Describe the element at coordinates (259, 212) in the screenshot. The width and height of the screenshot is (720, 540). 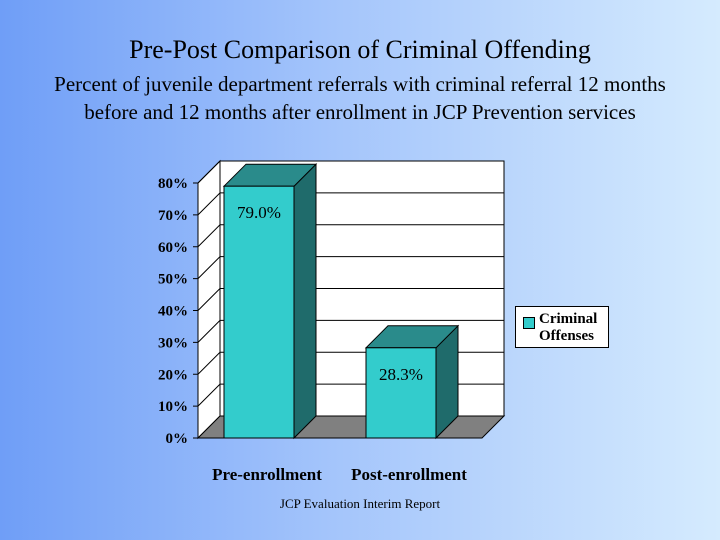
I see `data-label: 79.0%` at that location.